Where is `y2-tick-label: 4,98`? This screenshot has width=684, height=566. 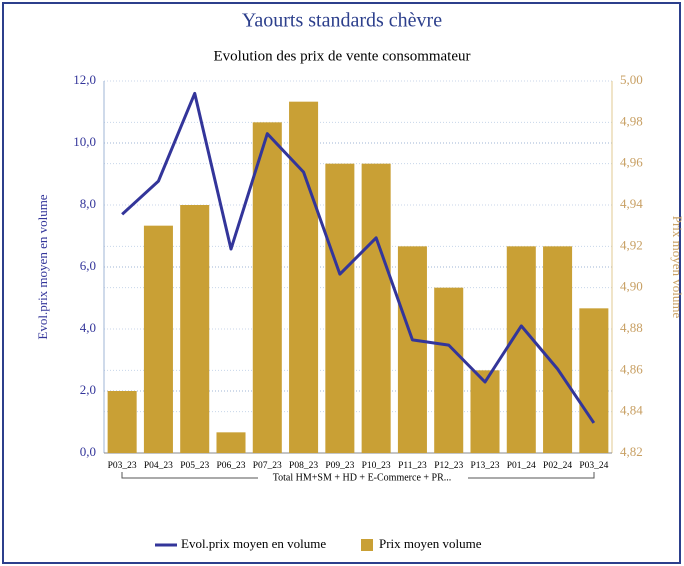
y2-tick-label: 4,98 is located at coordinates (631, 120).